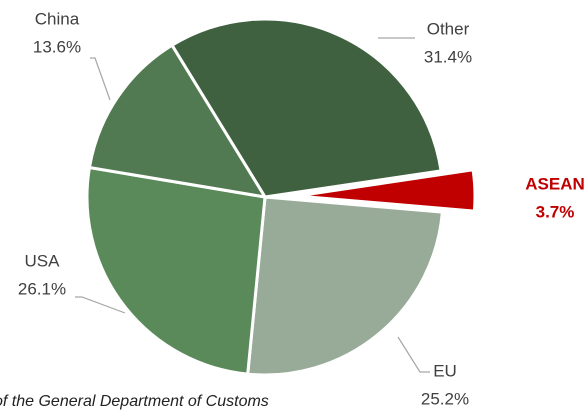 The width and height of the screenshot is (588, 411). Describe the element at coordinates (448, 28) in the screenshot. I see `category-label: Other` at that location.